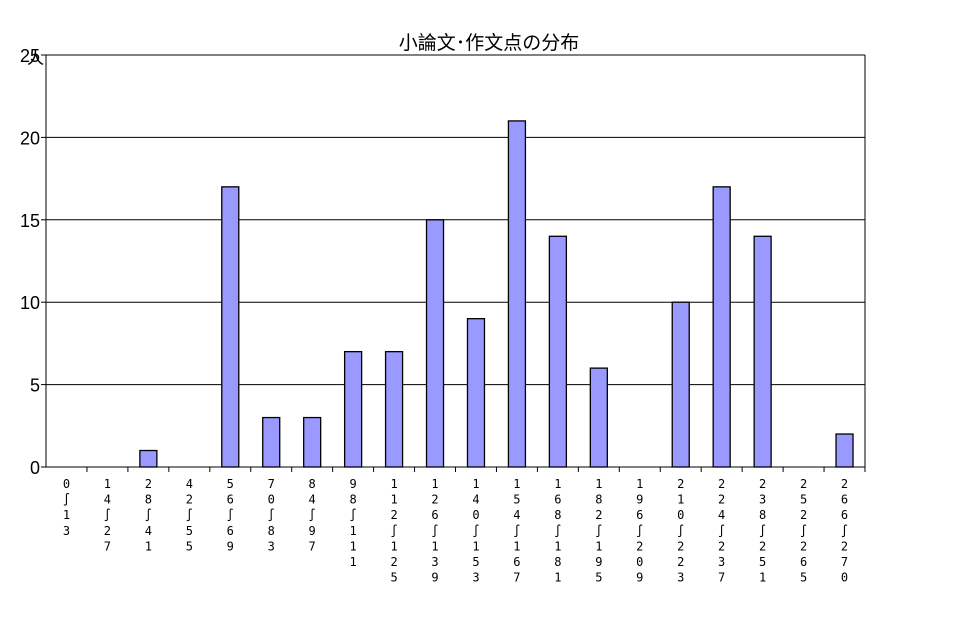 Image resolution: width=971 pixels, height=642 pixels. I want to click on y-tick-label: 5, so click(35, 386).